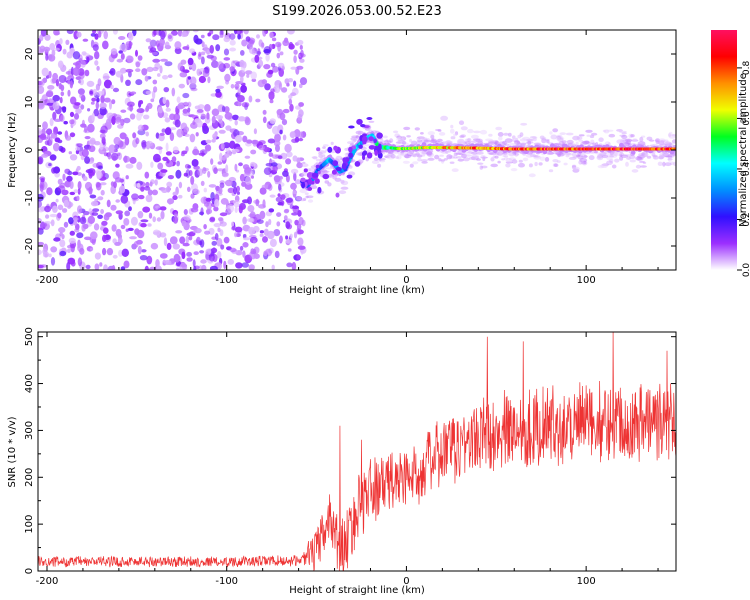 The height and width of the screenshot is (600, 750). What do you see at coordinates (746, 67) in the screenshot?
I see `colorbar-tick-label: 0.8` at bounding box center [746, 67].